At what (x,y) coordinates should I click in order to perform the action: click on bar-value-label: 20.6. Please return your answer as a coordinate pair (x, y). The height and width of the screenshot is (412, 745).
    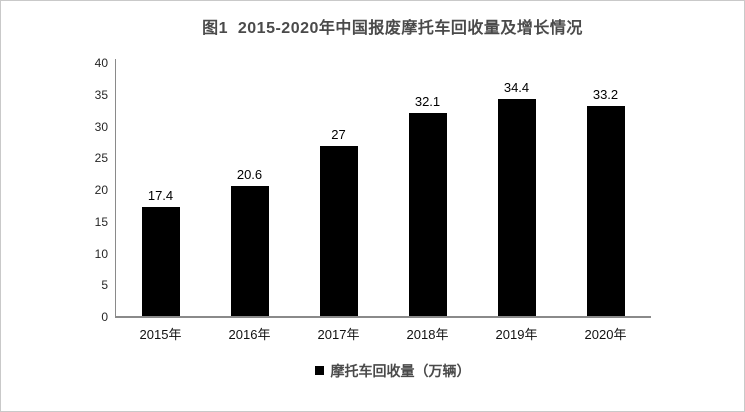
    Looking at the image, I should click on (249, 175).